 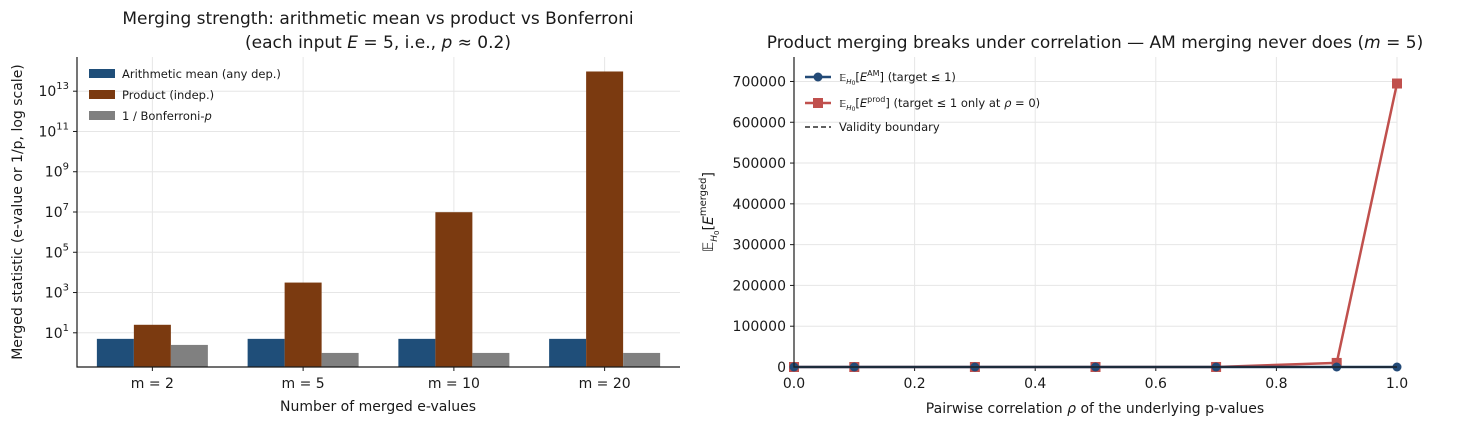 What do you see at coordinates (1276, 384) in the screenshot?
I see `right-x-tick-label: 0.8` at bounding box center [1276, 384].